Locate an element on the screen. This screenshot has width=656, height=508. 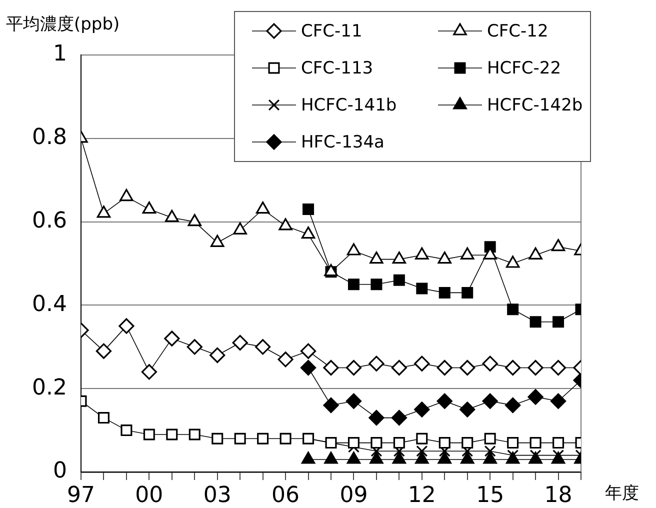
y-axis-title: 平均濃度(ppb) is located at coordinates (63, 24).